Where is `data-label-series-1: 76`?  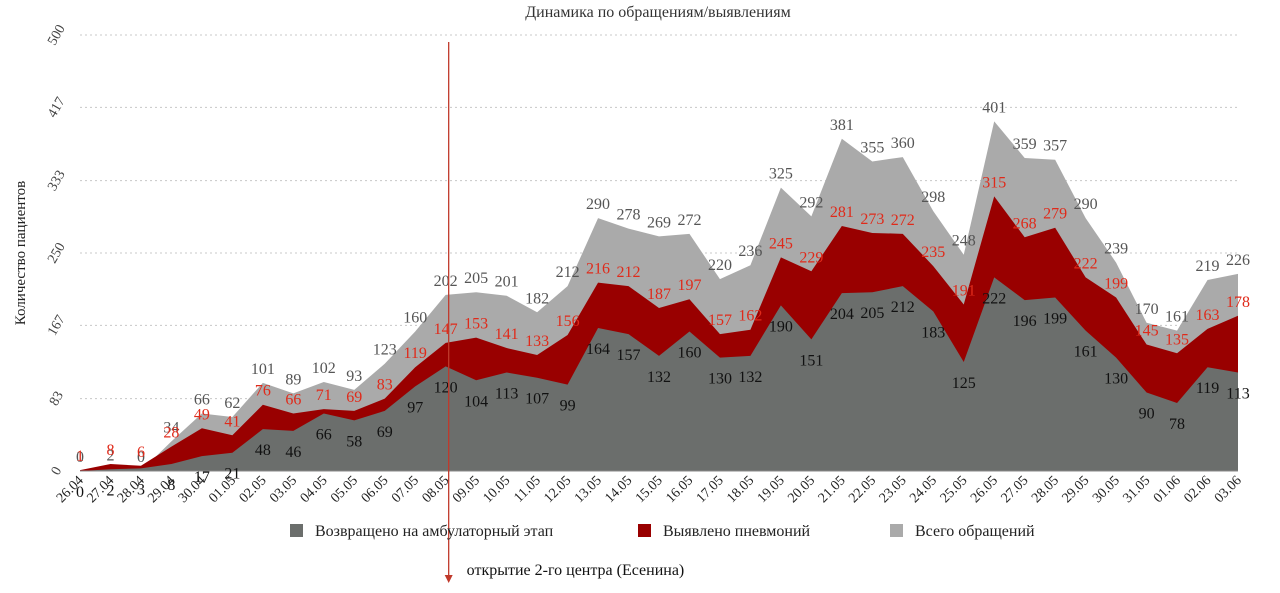
data-label-series-1: 76 is located at coordinates (263, 391).